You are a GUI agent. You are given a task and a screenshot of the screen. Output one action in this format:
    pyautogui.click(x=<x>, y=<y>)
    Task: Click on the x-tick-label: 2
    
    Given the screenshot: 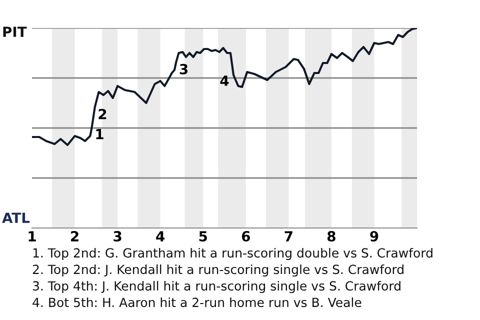 What is the action you would take?
    pyautogui.click(x=74, y=236)
    